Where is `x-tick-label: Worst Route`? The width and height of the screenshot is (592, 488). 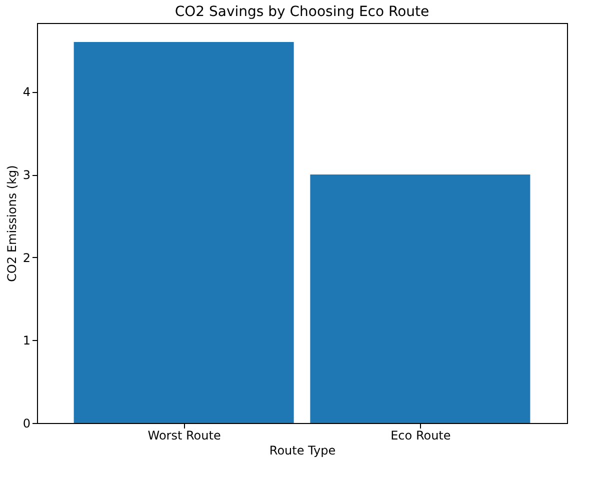 x-tick-label: Worst Route is located at coordinates (184, 435).